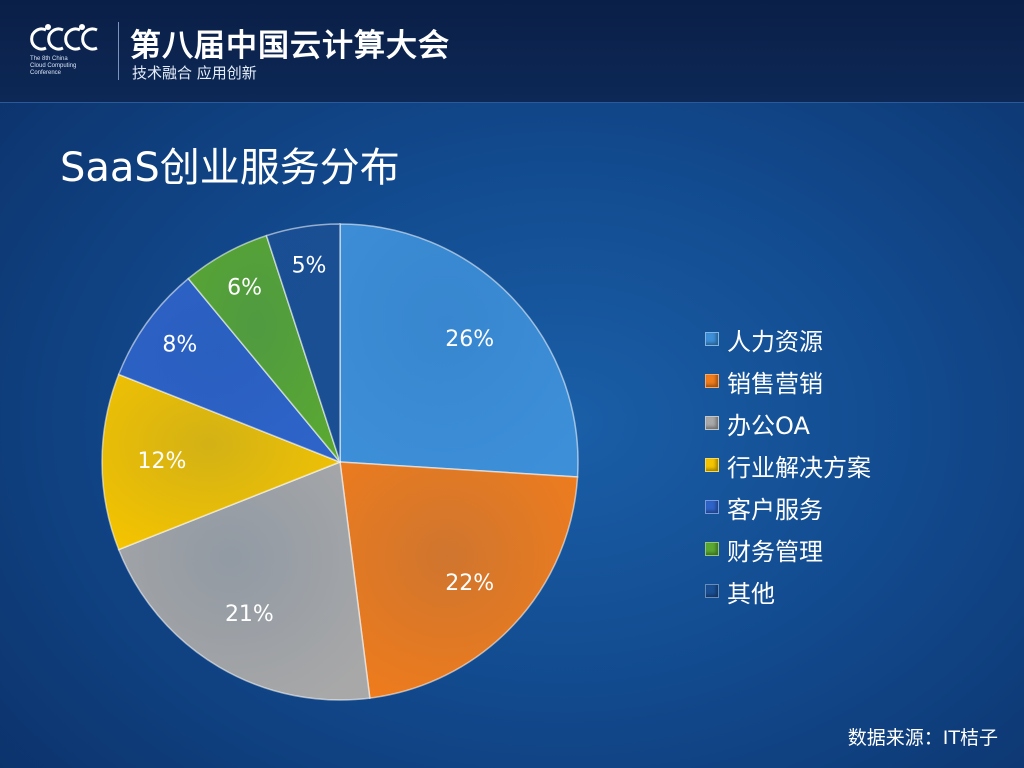 The image size is (1024, 768). I want to click on legend-label: 财务管理, so click(775, 551).